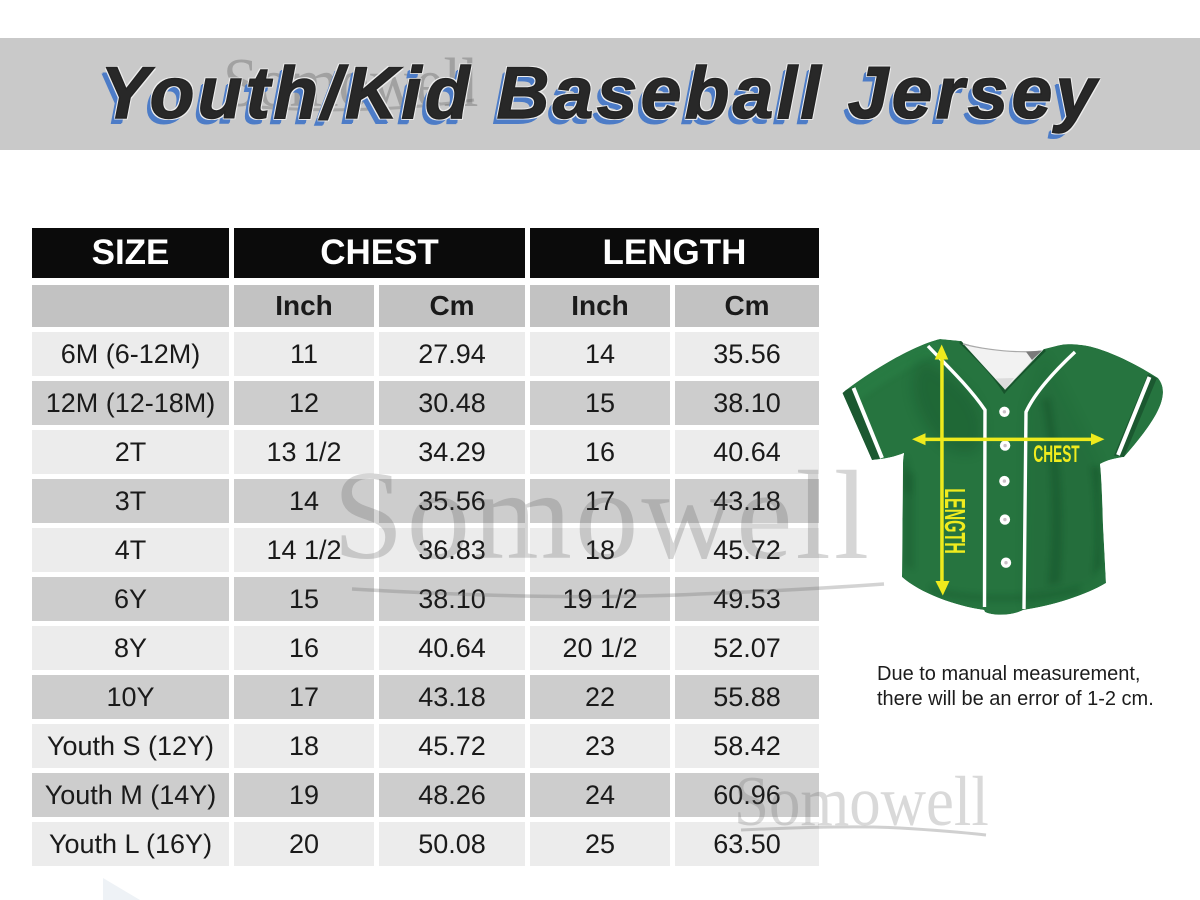 The image size is (1200, 900). Describe the element at coordinates (1056, 454) in the screenshot. I see `svg-text: CHEST` at that location.